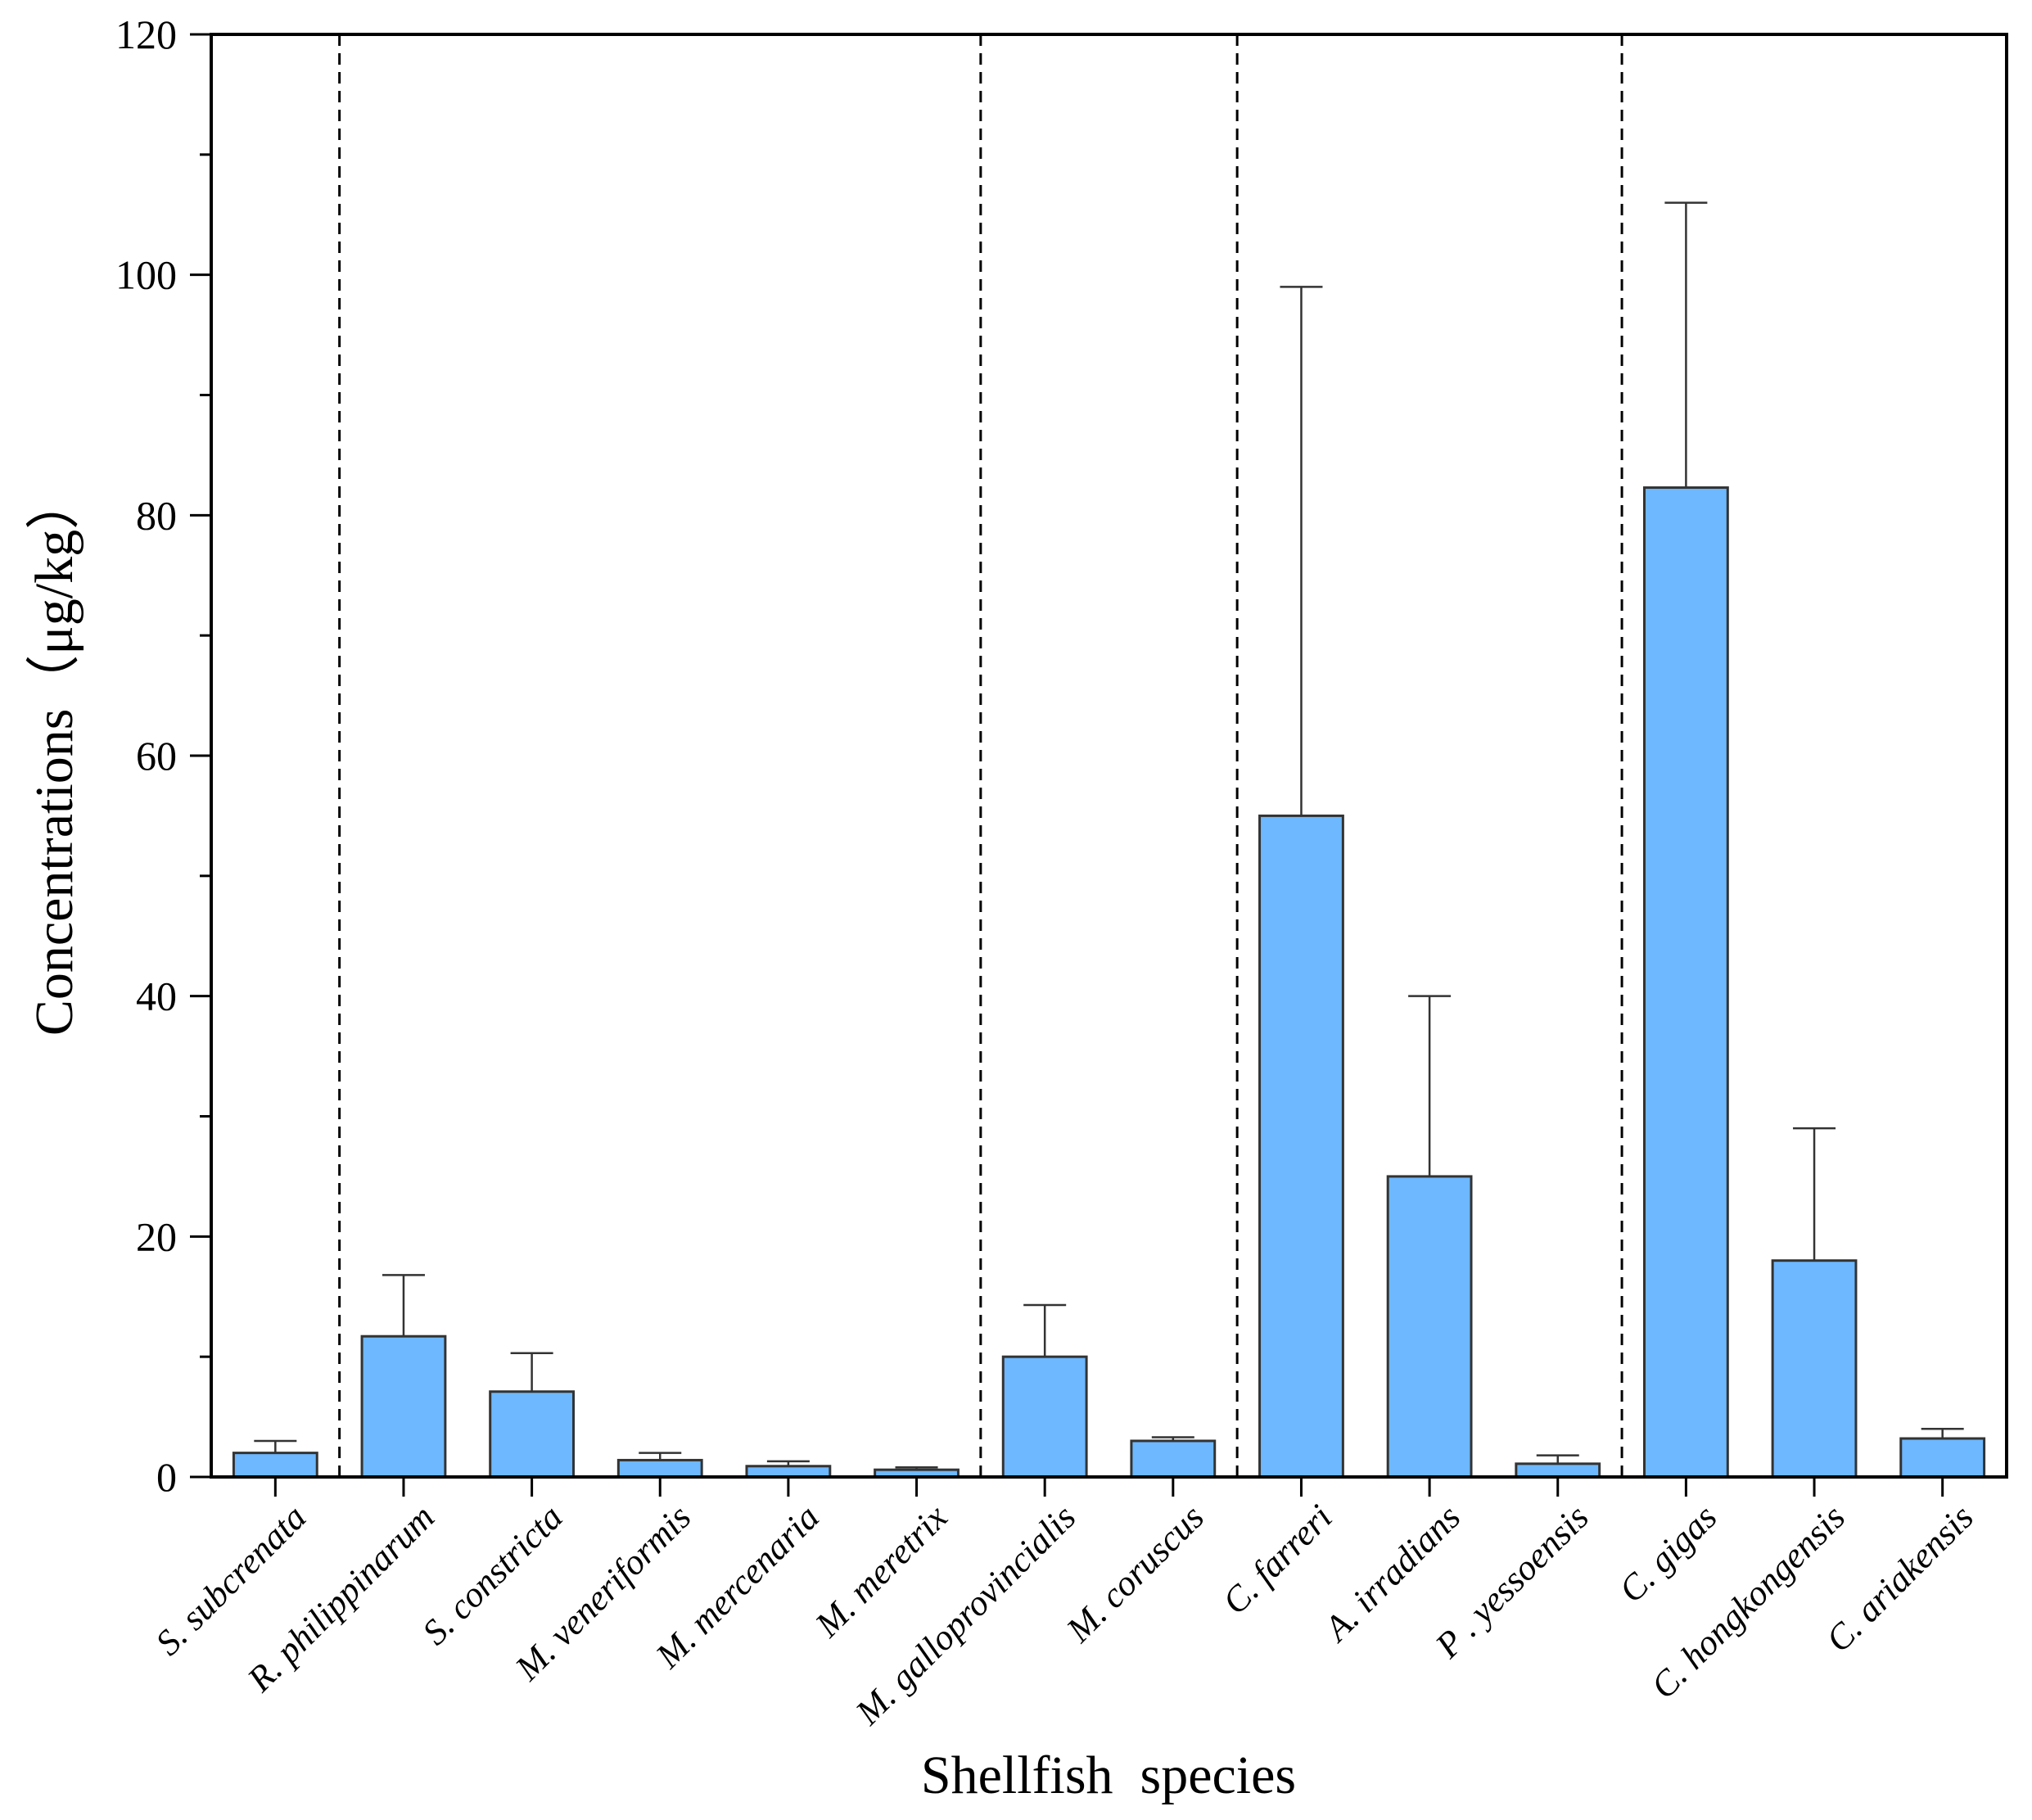  I want to click on category-label-8: C. farreri, so click(1278, 1559).